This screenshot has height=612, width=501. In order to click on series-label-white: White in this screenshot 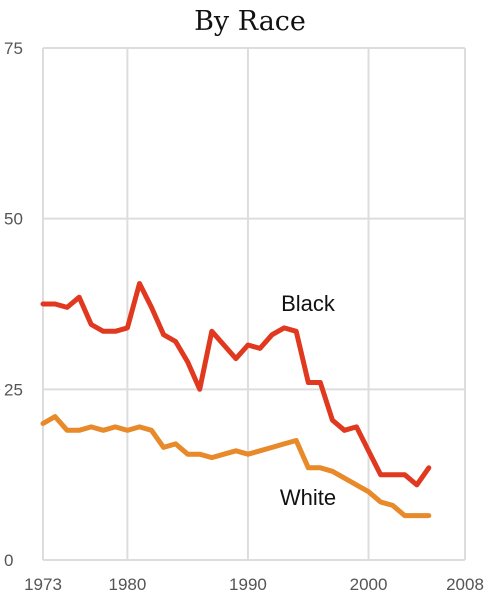, I will do `click(308, 497)`.